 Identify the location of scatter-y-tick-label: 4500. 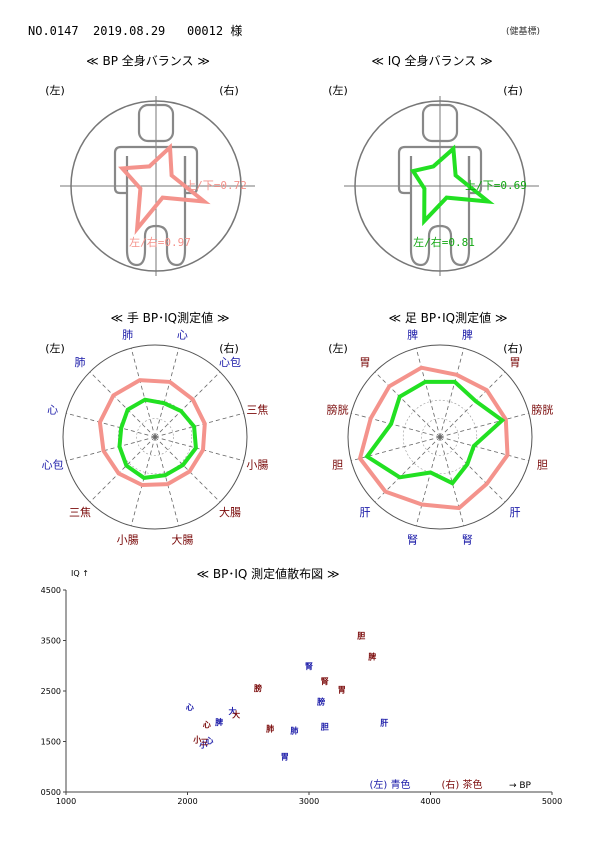
(51, 590).